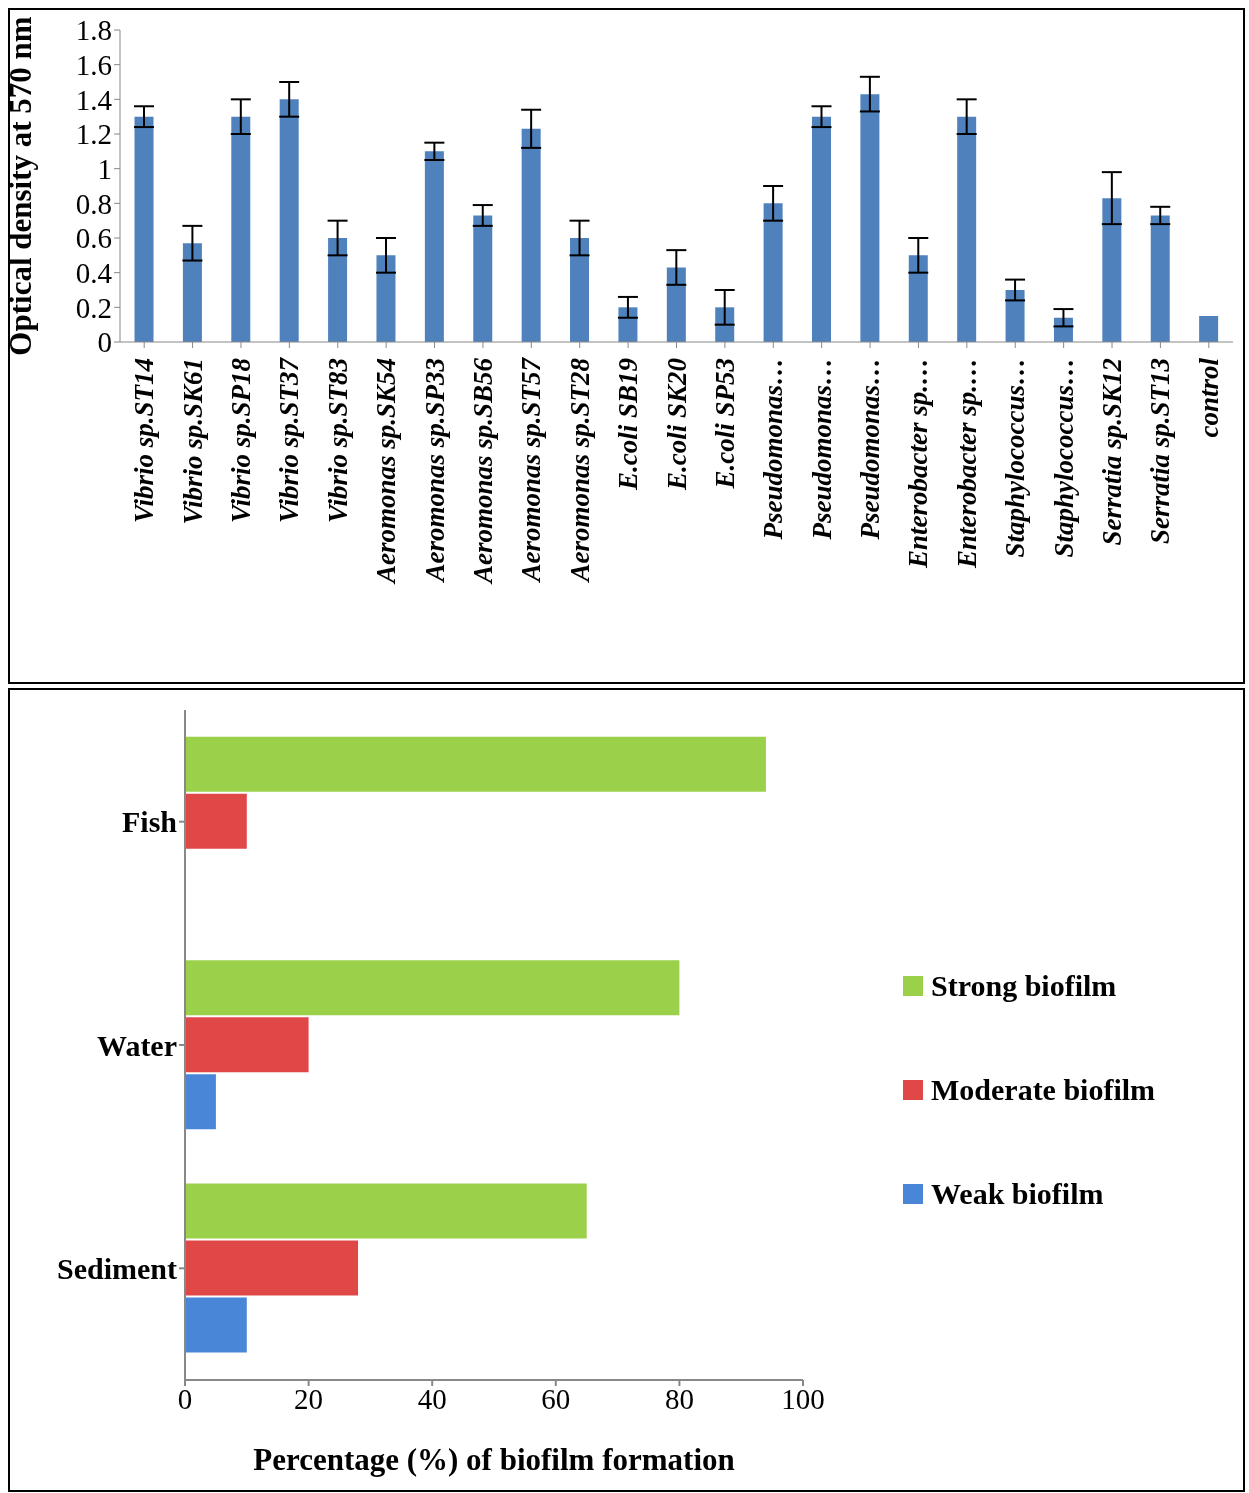  I want to click on legend-label: Strong biofilm, so click(1024, 986).